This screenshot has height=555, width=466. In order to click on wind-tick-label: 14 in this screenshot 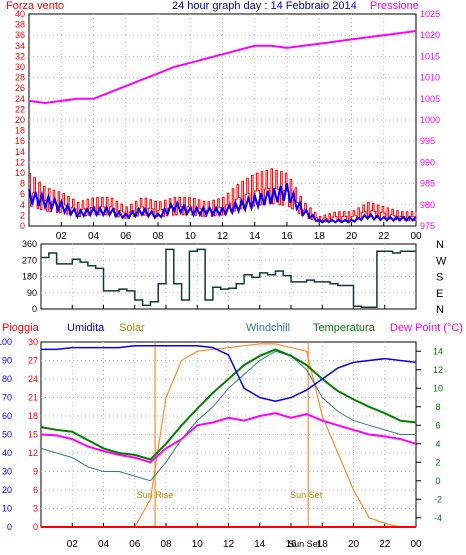, I will do `click(20, 152)`.